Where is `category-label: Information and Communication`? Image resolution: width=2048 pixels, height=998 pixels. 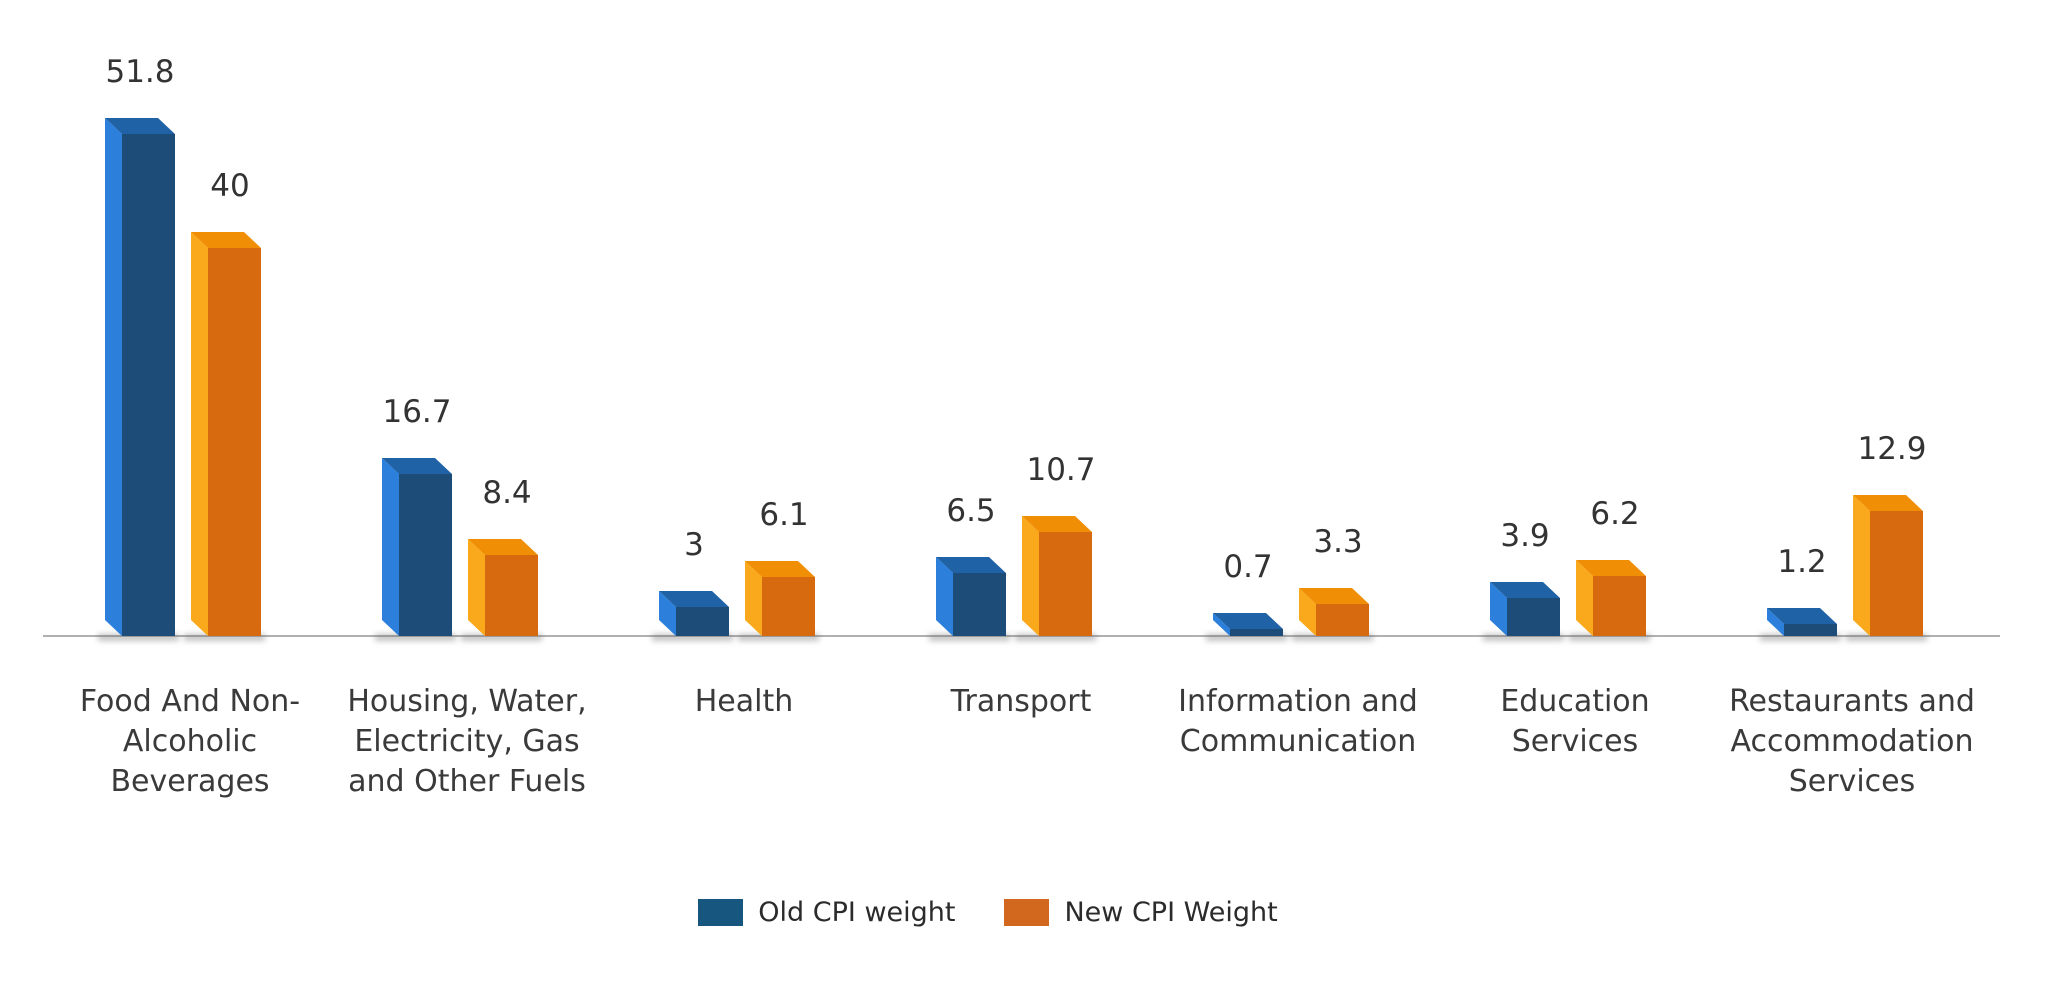
category-label: Information and Communication is located at coordinates (1298, 721).